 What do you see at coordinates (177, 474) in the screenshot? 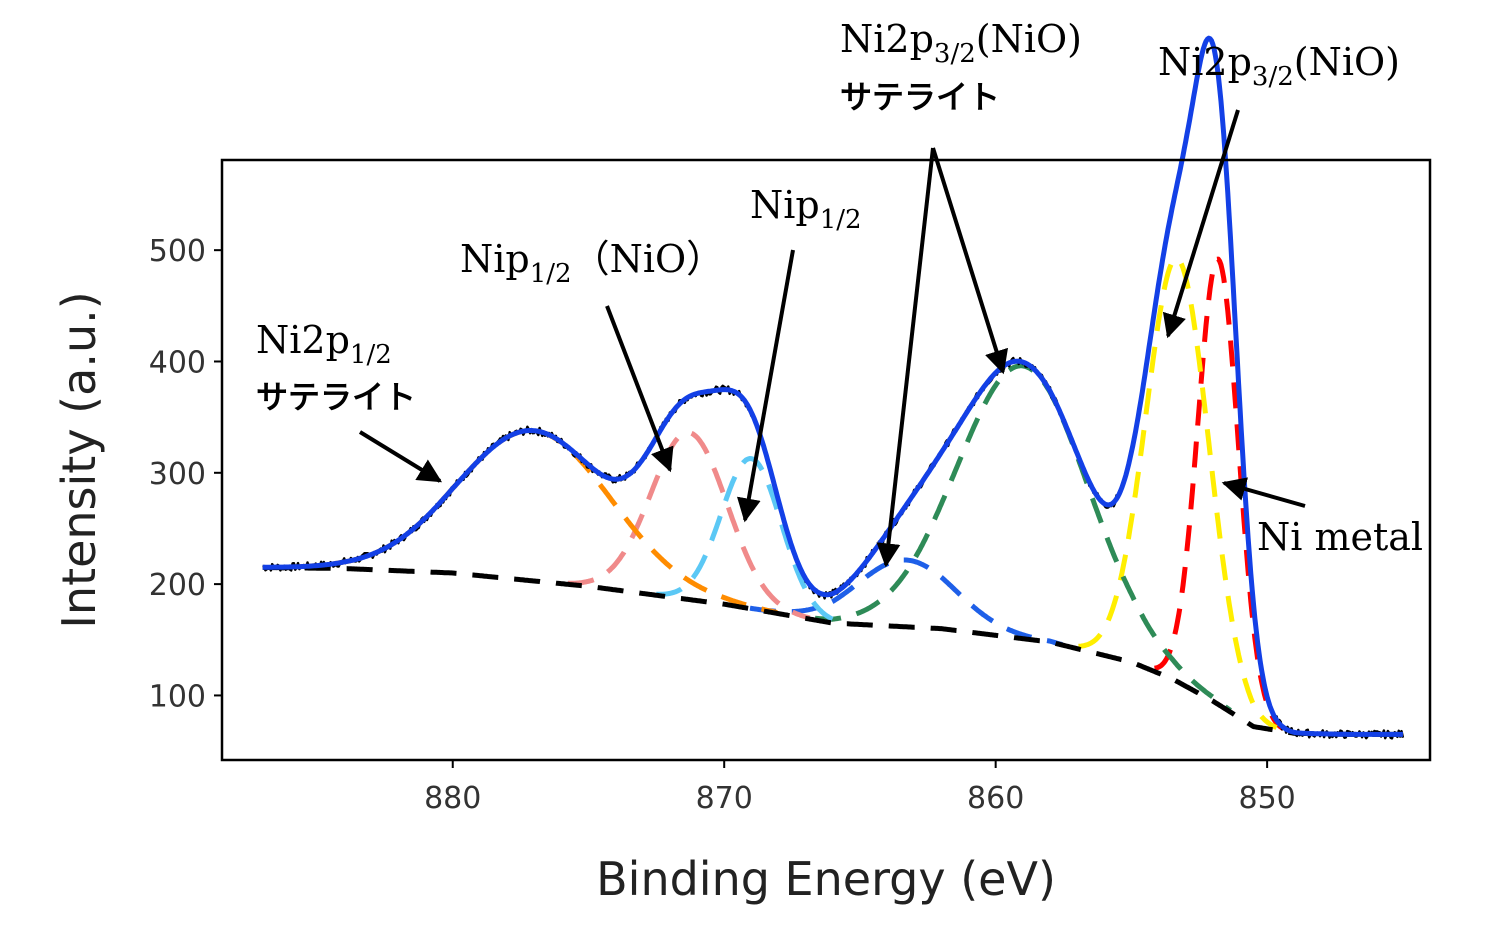
I see `y-tick-label: 300` at bounding box center [177, 474].